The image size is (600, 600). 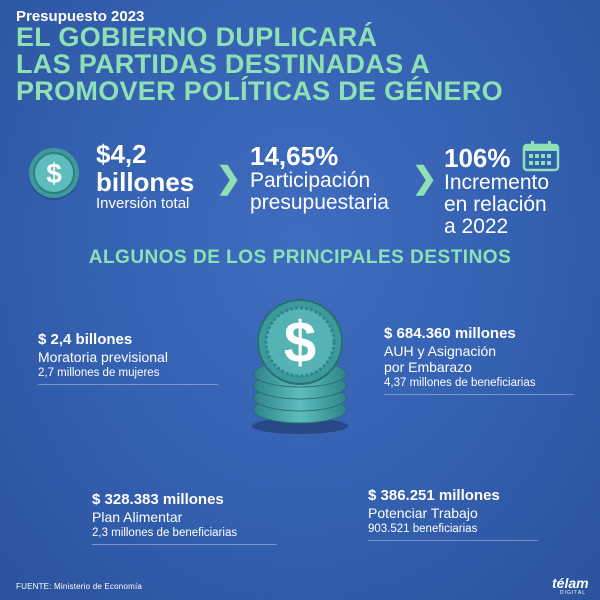 I want to click on destination-note: 2,7 millones de mujeres, so click(x=99, y=373).